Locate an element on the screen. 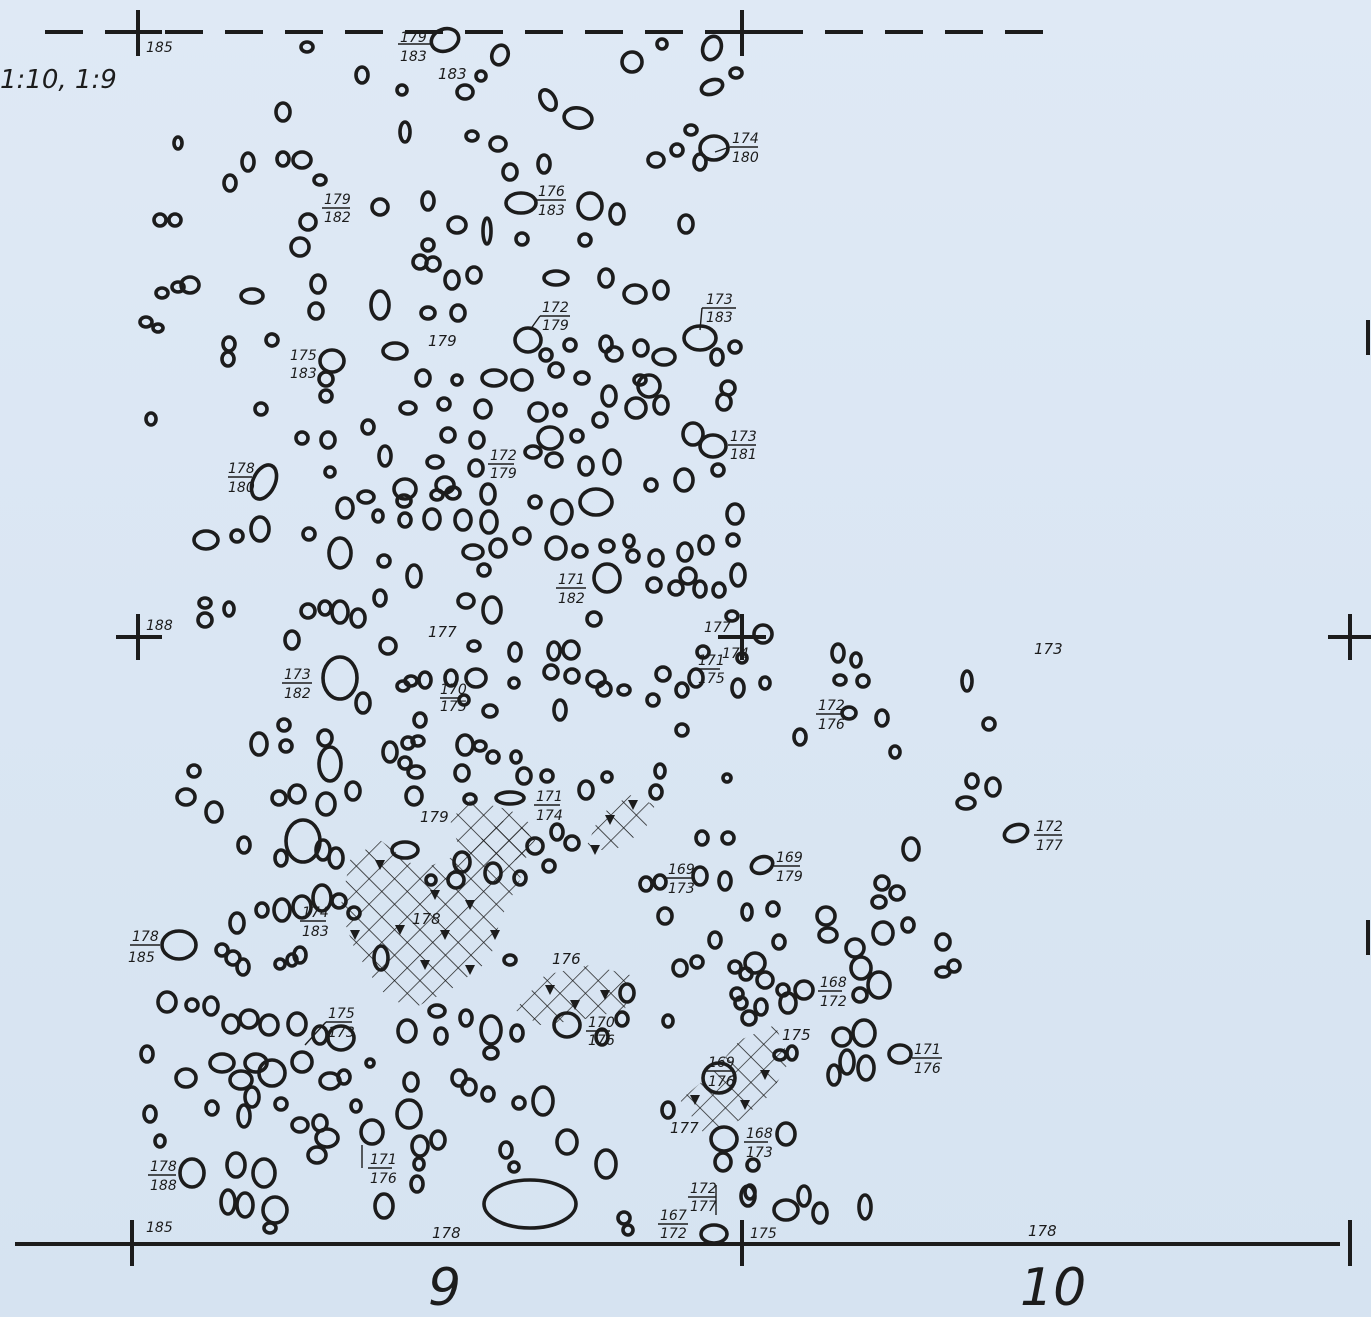 This screenshot has width=1371, height=1317. svg-text: 188 is located at coordinates (163, 1186).